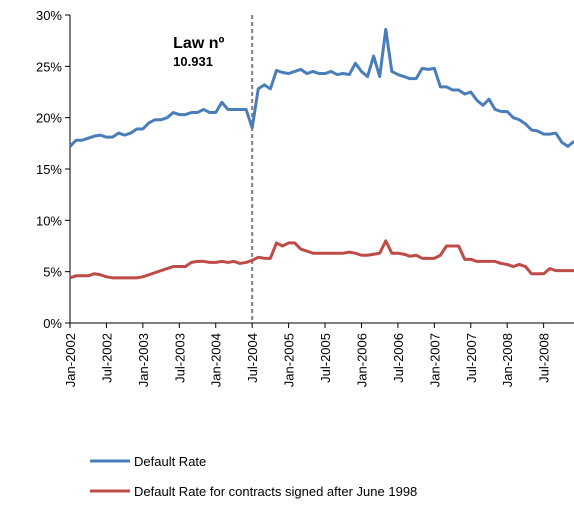 This screenshot has width=574, height=506. Describe the element at coordinates (252, 358) in the screenshot. I see `x-tick-label: Jul-2004` at that location.